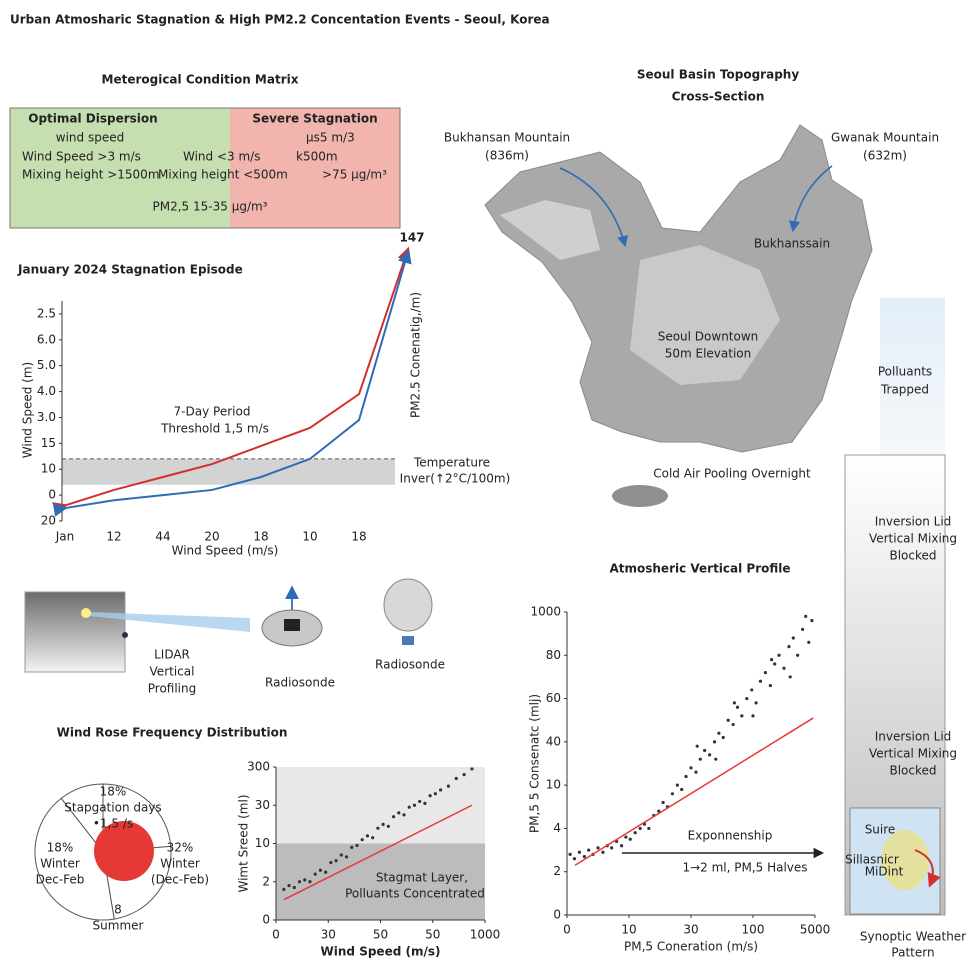 The image size is (970, 968). Describe the element at coordinates (112, 808) in the screenshot. I see `segment-label: Stapgation days` at that location.